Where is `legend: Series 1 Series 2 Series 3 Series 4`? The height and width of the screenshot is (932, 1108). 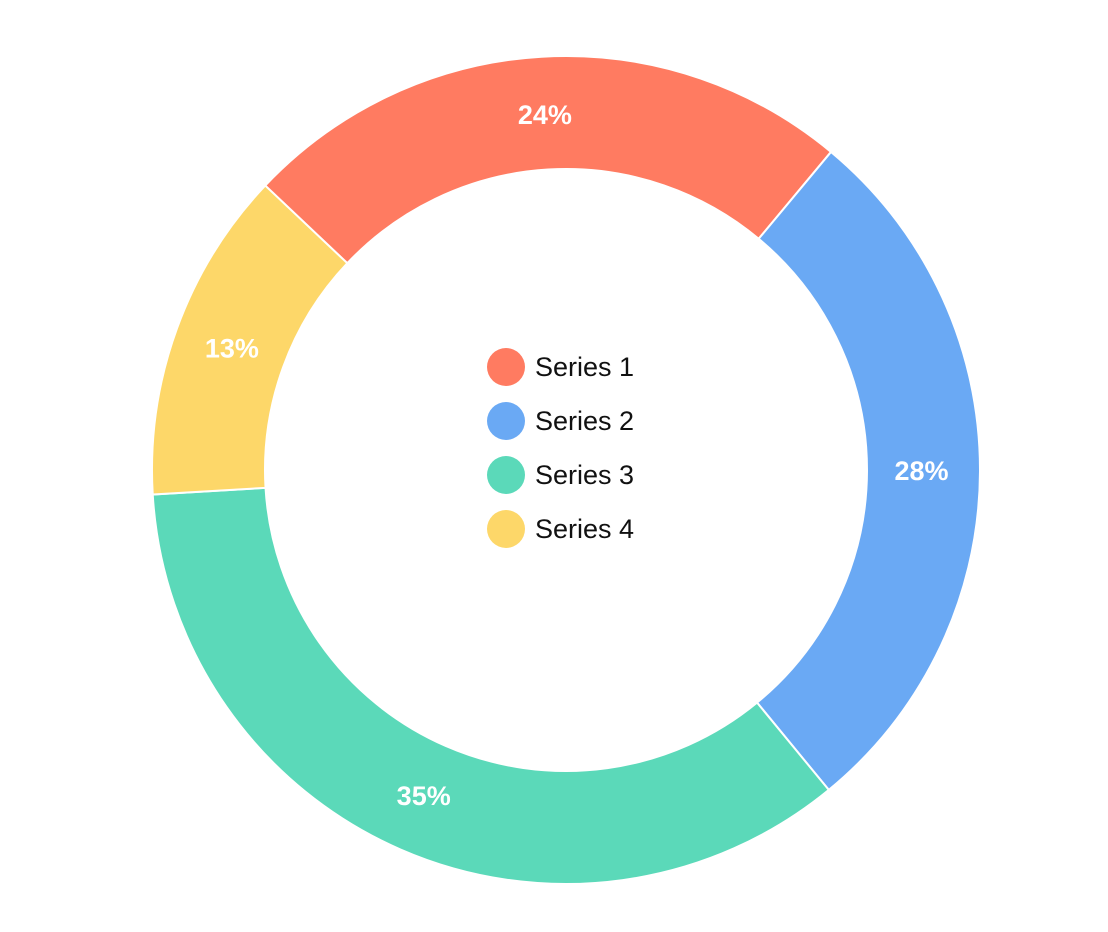
legend: Series 1 Series 2 Series 3 Series 4 is located at coordinates (560, 448).